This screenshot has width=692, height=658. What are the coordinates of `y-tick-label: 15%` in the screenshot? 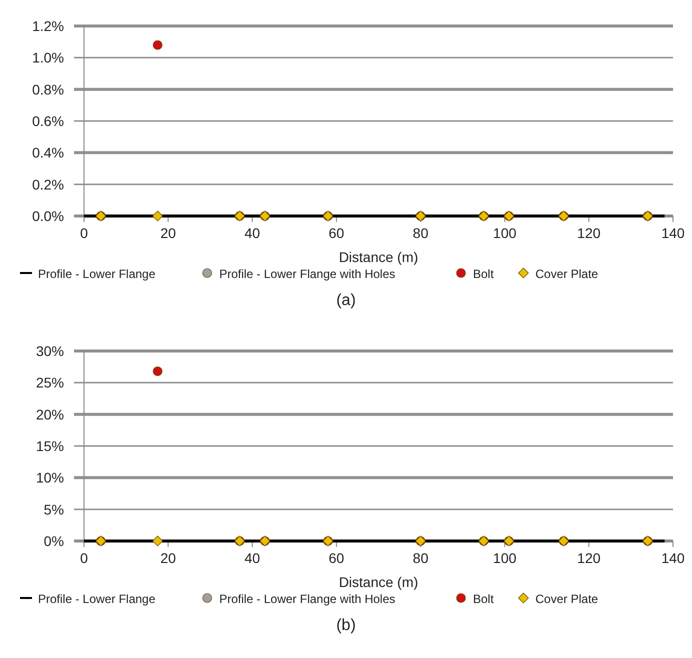 It's located at (50, 446).